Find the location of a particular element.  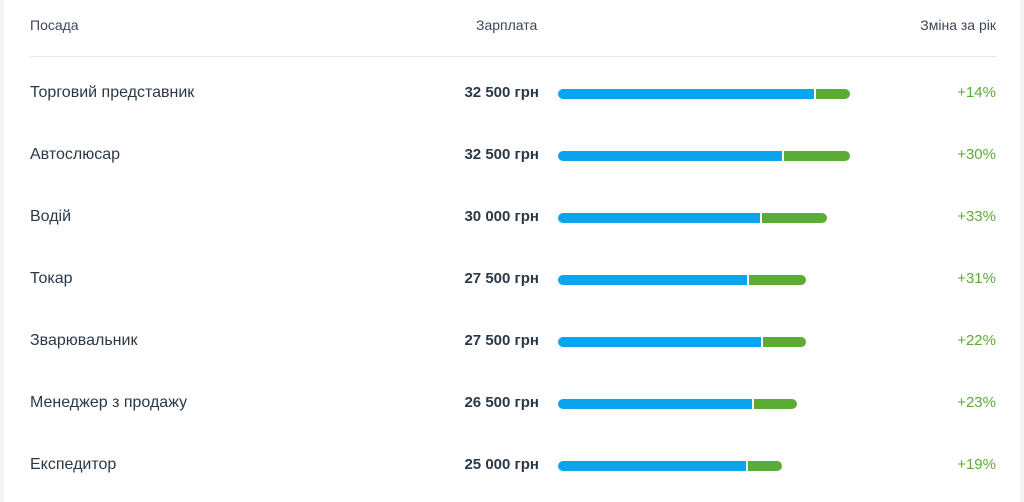

change-value: +31% is located at coordinates (976, 278).